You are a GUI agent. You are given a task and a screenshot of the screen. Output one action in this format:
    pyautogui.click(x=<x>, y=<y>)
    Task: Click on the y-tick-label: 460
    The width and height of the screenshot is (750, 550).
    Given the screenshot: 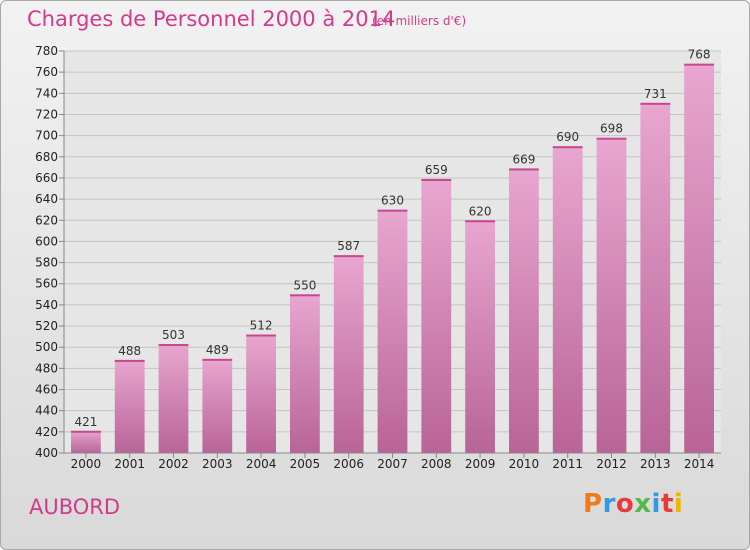 What is the action you would take?
    pyautogui.click(x=46, y=390)
    